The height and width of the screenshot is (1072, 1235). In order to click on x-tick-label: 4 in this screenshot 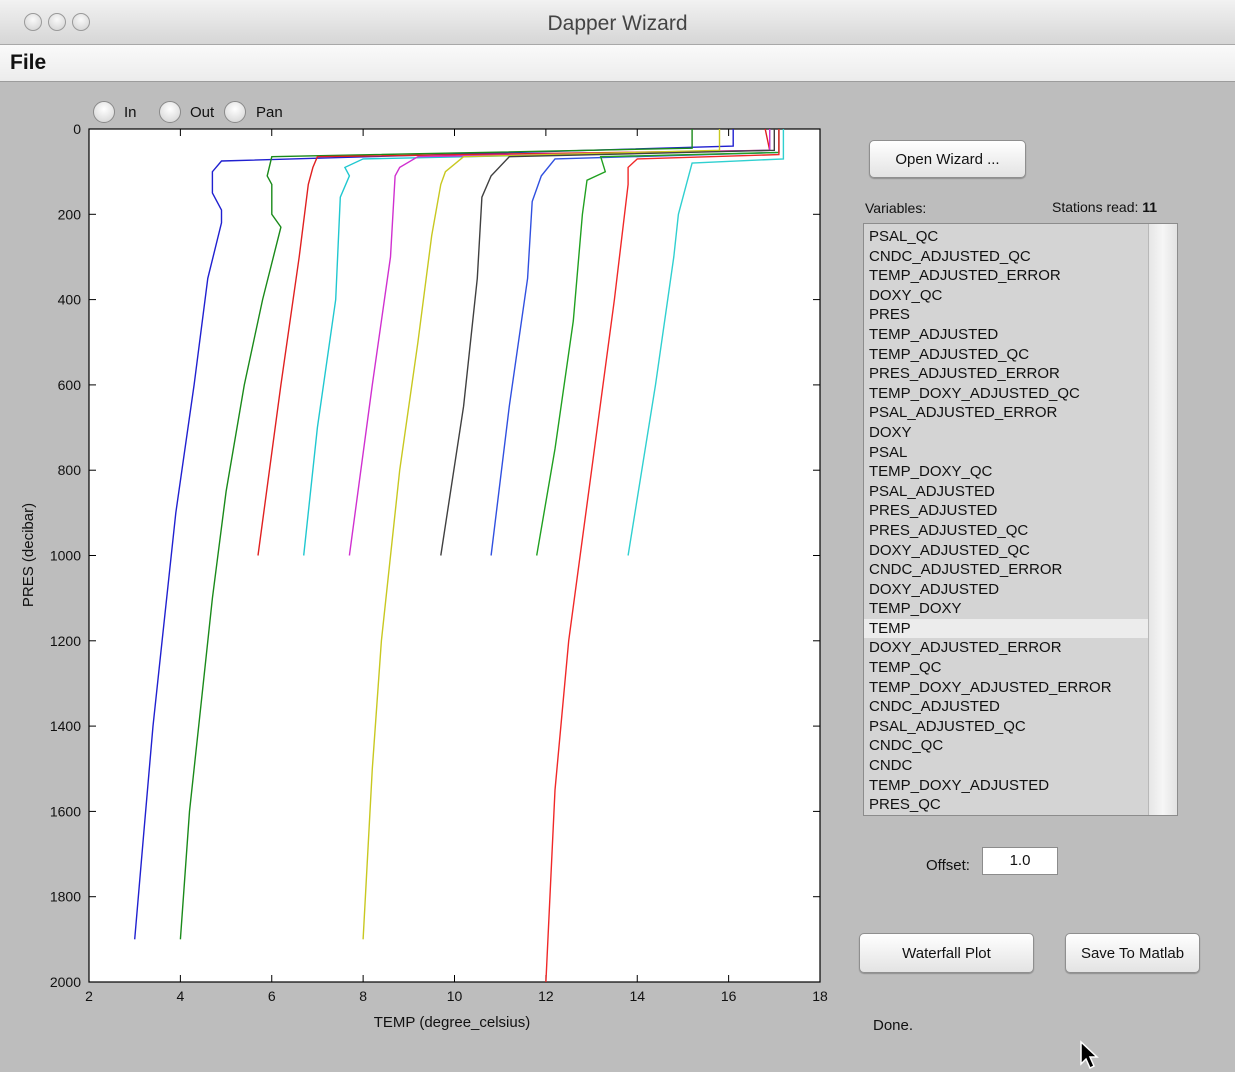, I will do `click(180, 996)`.